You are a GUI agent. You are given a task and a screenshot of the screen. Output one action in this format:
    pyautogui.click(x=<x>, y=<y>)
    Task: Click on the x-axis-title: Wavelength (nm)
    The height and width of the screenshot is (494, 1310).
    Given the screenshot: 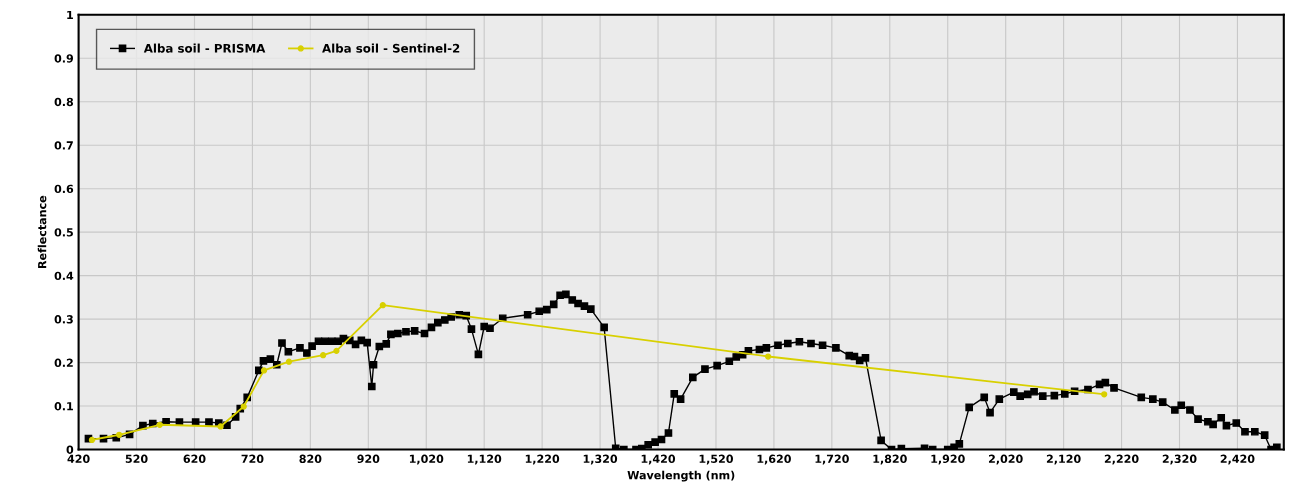 What is the action you would take?
    pyautogui.click(x=681, y=476)
    